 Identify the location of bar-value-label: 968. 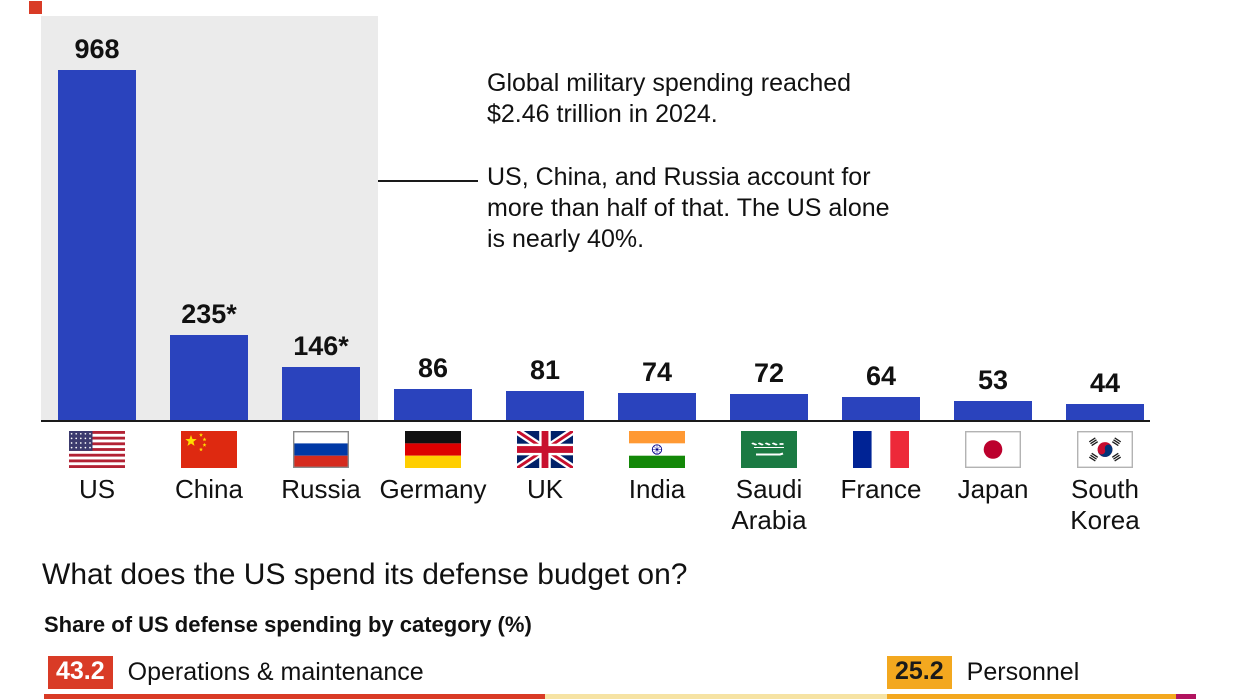
(97, 49).